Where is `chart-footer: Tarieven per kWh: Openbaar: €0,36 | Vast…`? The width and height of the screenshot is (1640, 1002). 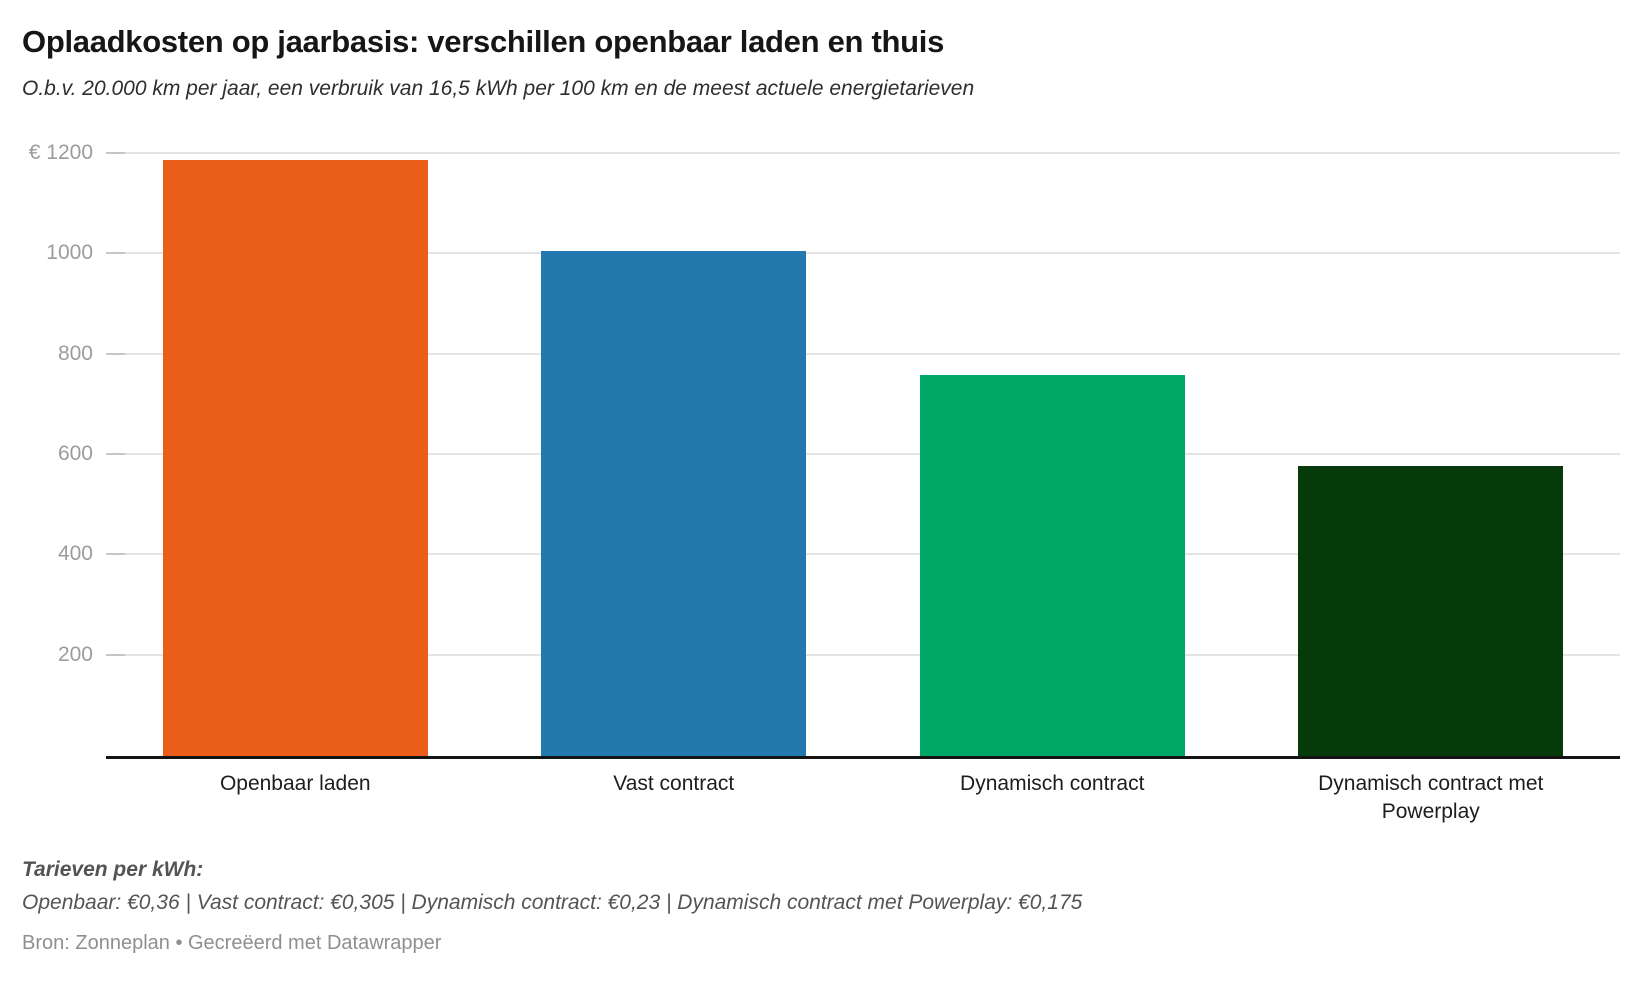
chart-footer: Tarieven per kWh: Openbaar: €0,36 | Vast… is located at coordinates (820, 906).